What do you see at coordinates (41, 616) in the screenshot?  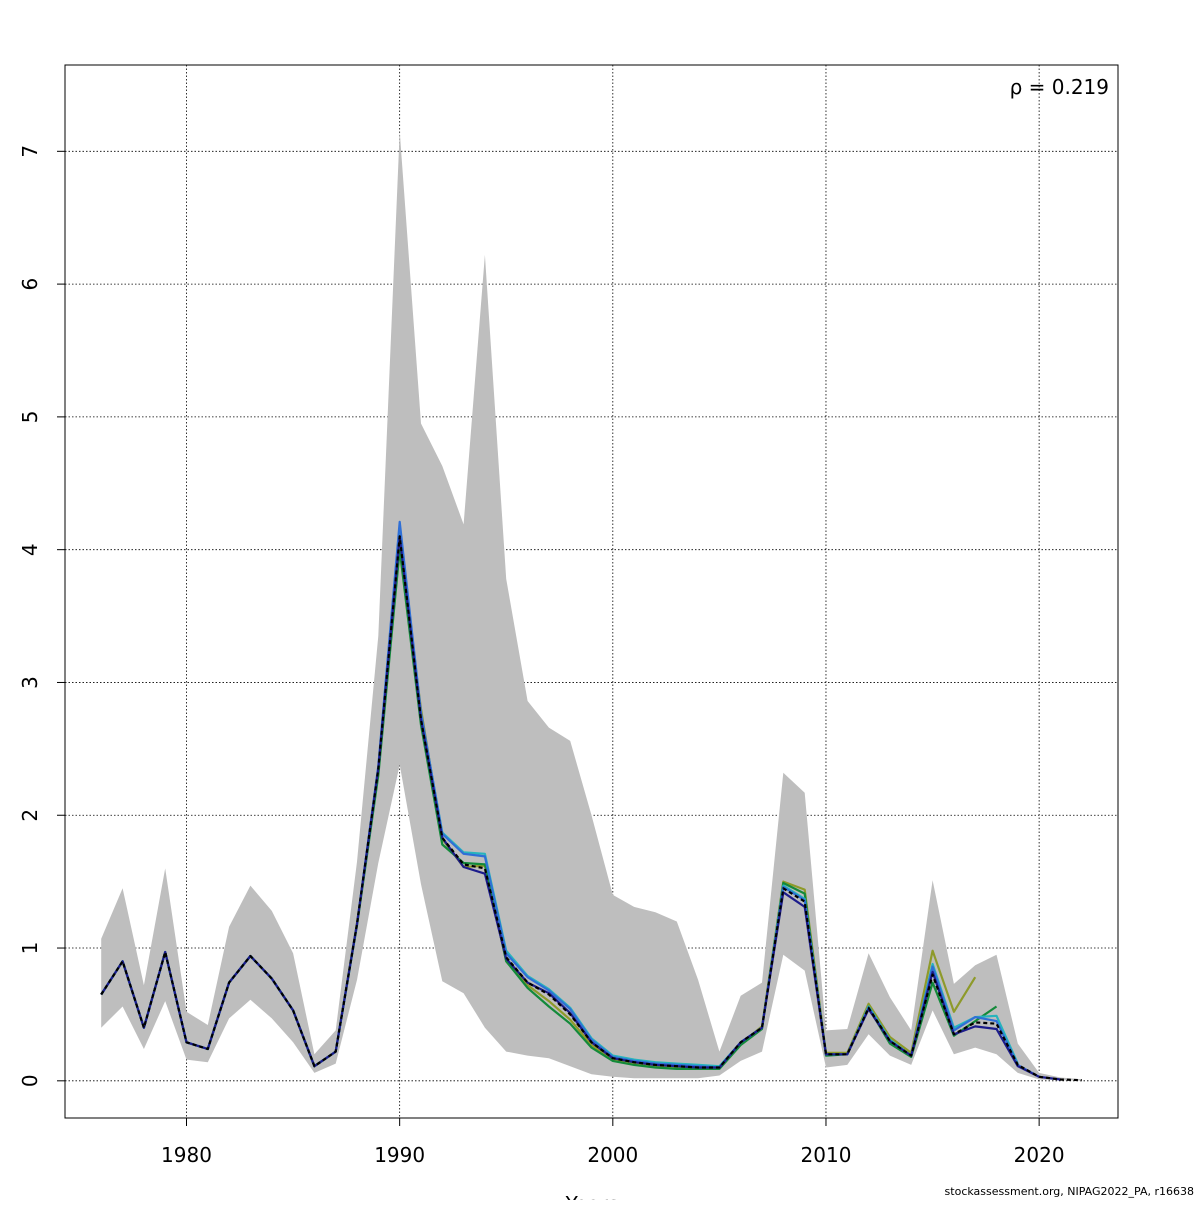 I see `y-axis: 0 1 2 3 4 5 6 7` at bounding box center [41, 616].